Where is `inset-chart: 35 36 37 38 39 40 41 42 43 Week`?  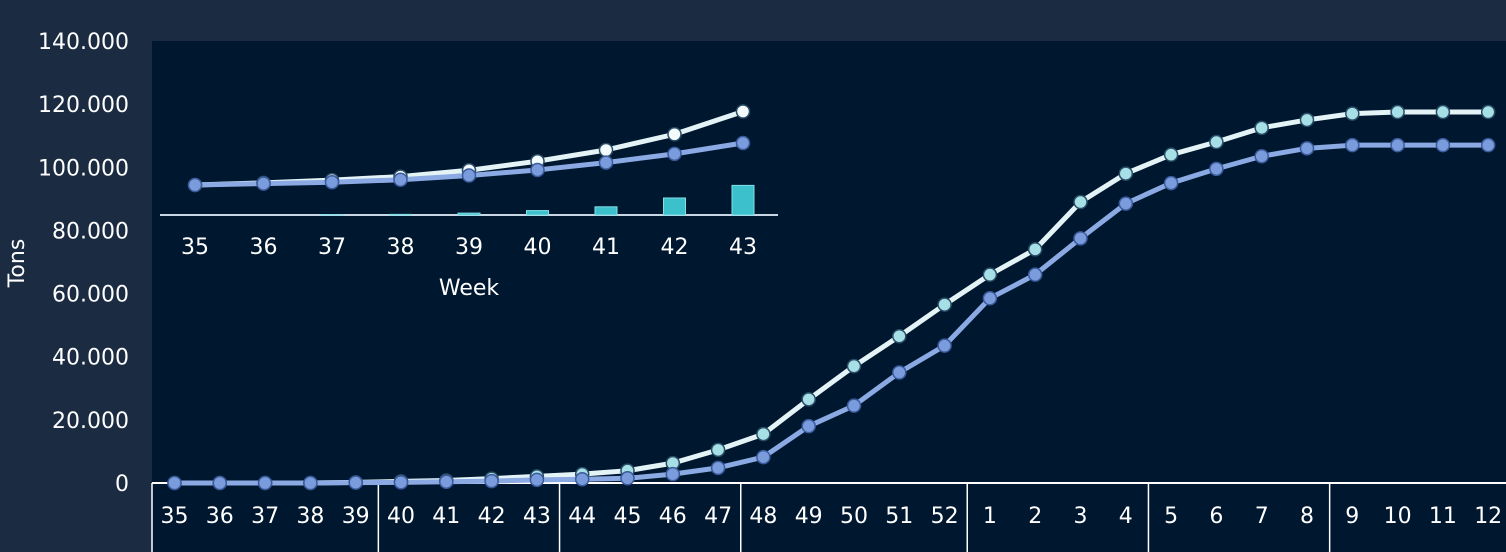
inset-chart: 35 36 37 38 39 40 41 42 43 Week is located at coordinates (469, 202).